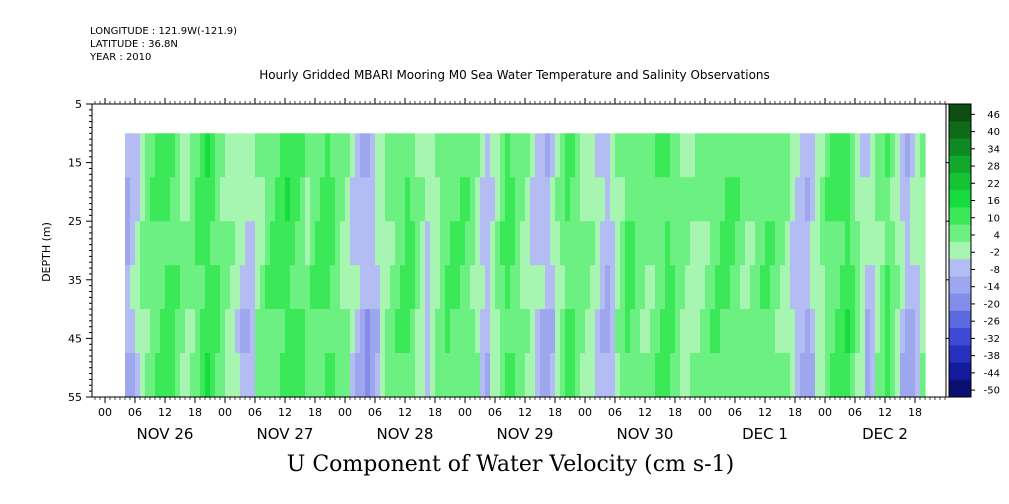 The image size is (1009, 504). Describe the element at coordinates (885, 434) in the screenshot. I see `x-day-label: DEC 2` at that location.